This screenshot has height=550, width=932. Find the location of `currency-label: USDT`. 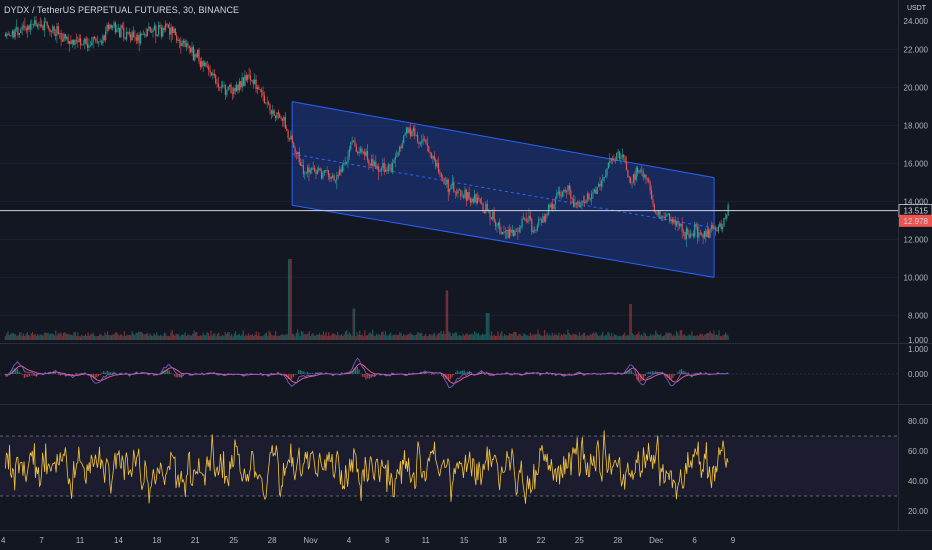

currency-label: USDT is located at coordinates (916, 8).